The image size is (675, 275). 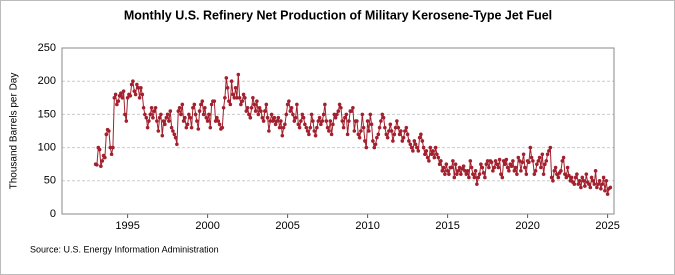 What do you see at coordinates (53, 214) in the screenshot?
I see `y-tick-label: 0` at bounding box center [53, 214].